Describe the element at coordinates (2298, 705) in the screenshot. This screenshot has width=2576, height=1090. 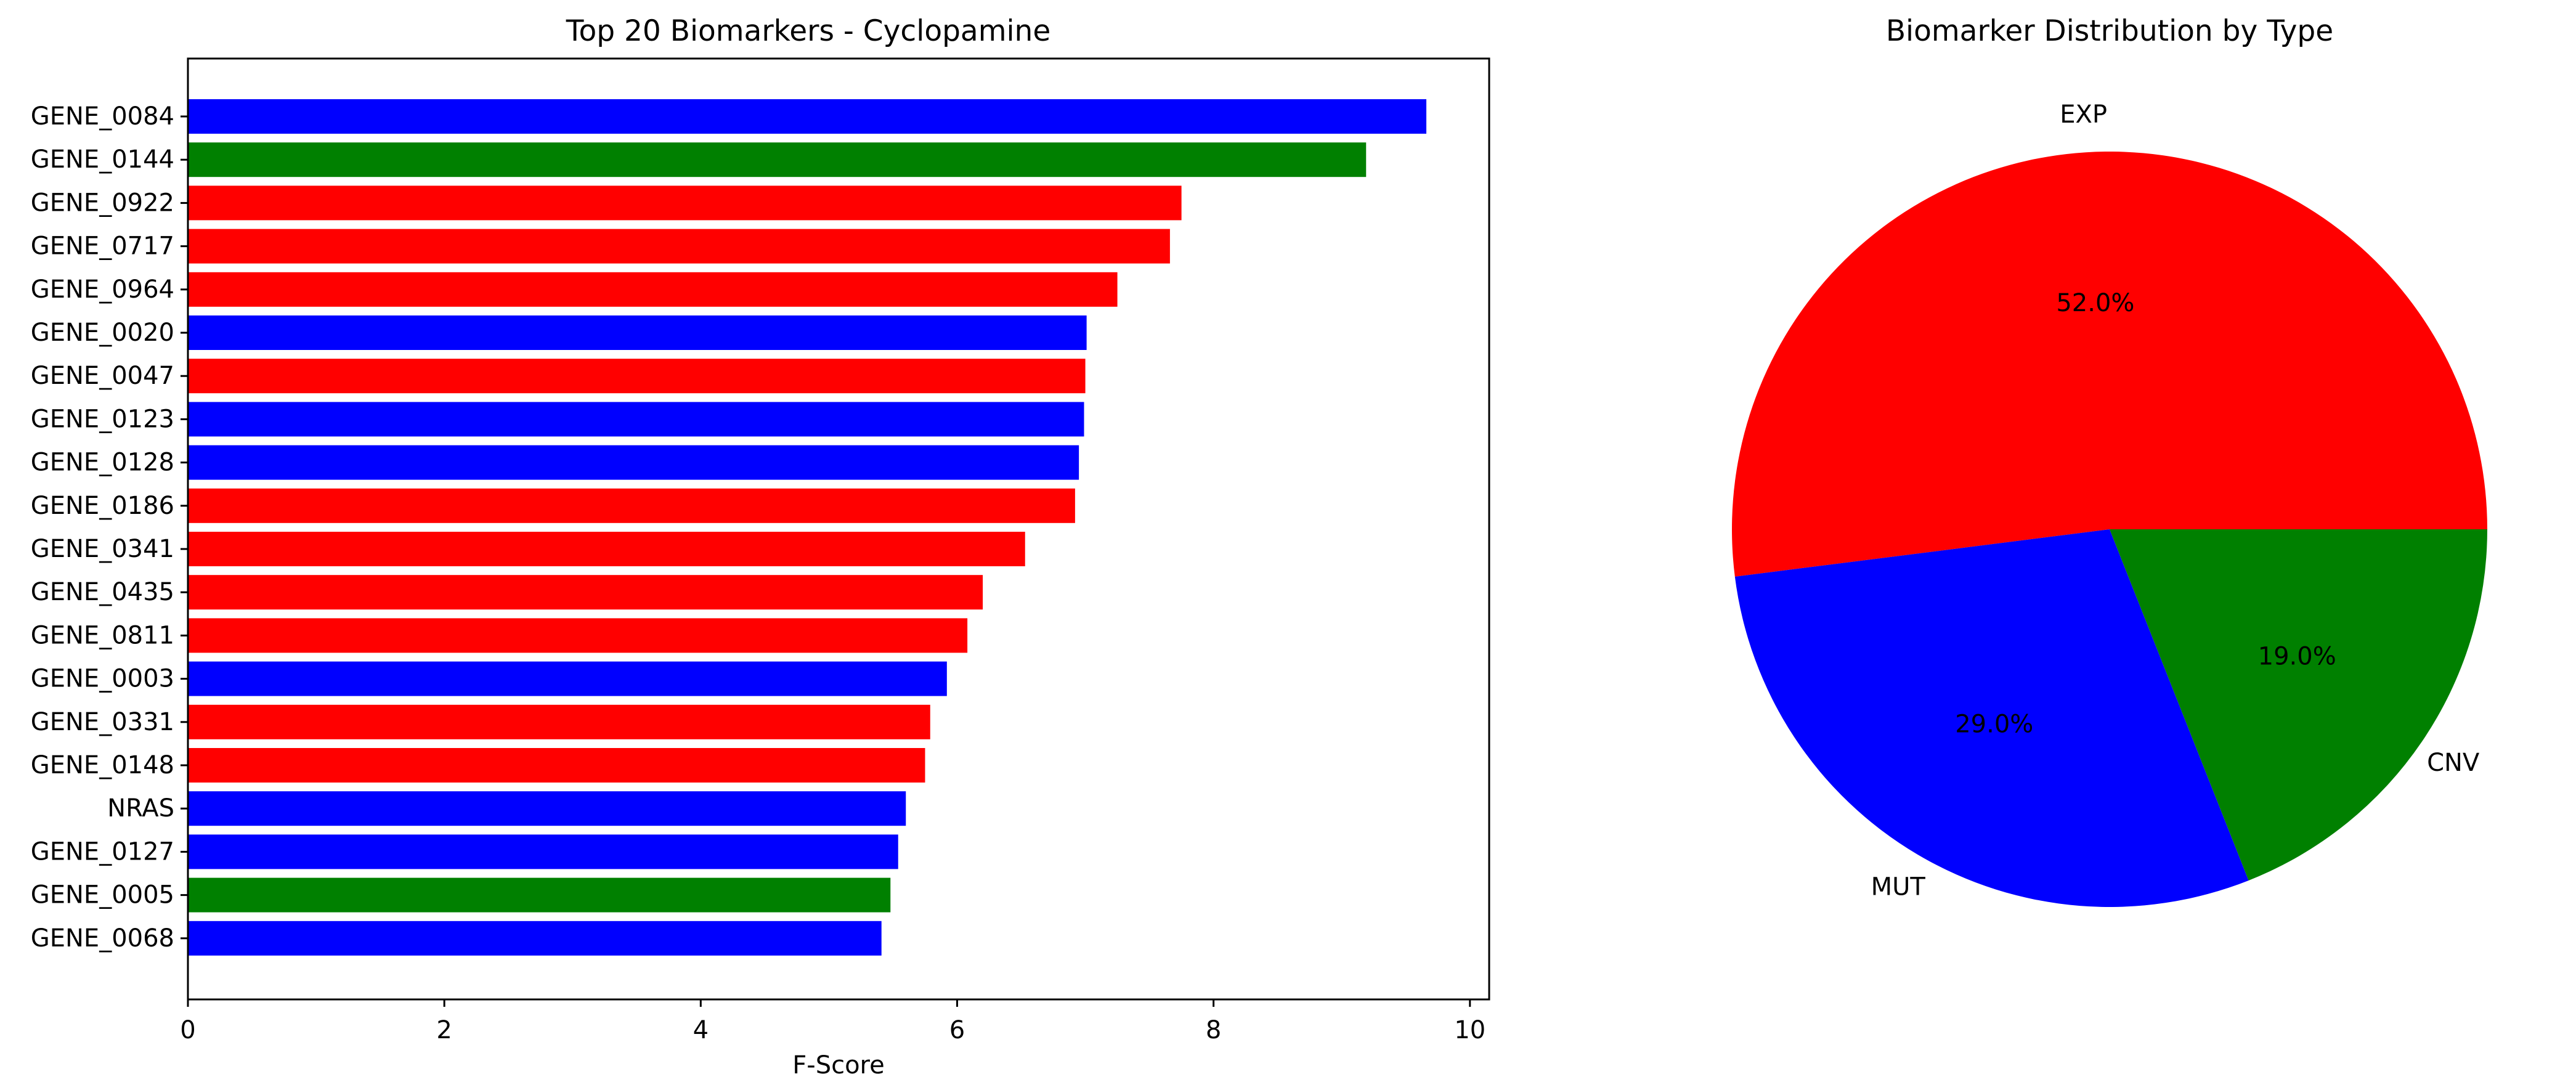
I see `pie-slice-cnv` at that location.